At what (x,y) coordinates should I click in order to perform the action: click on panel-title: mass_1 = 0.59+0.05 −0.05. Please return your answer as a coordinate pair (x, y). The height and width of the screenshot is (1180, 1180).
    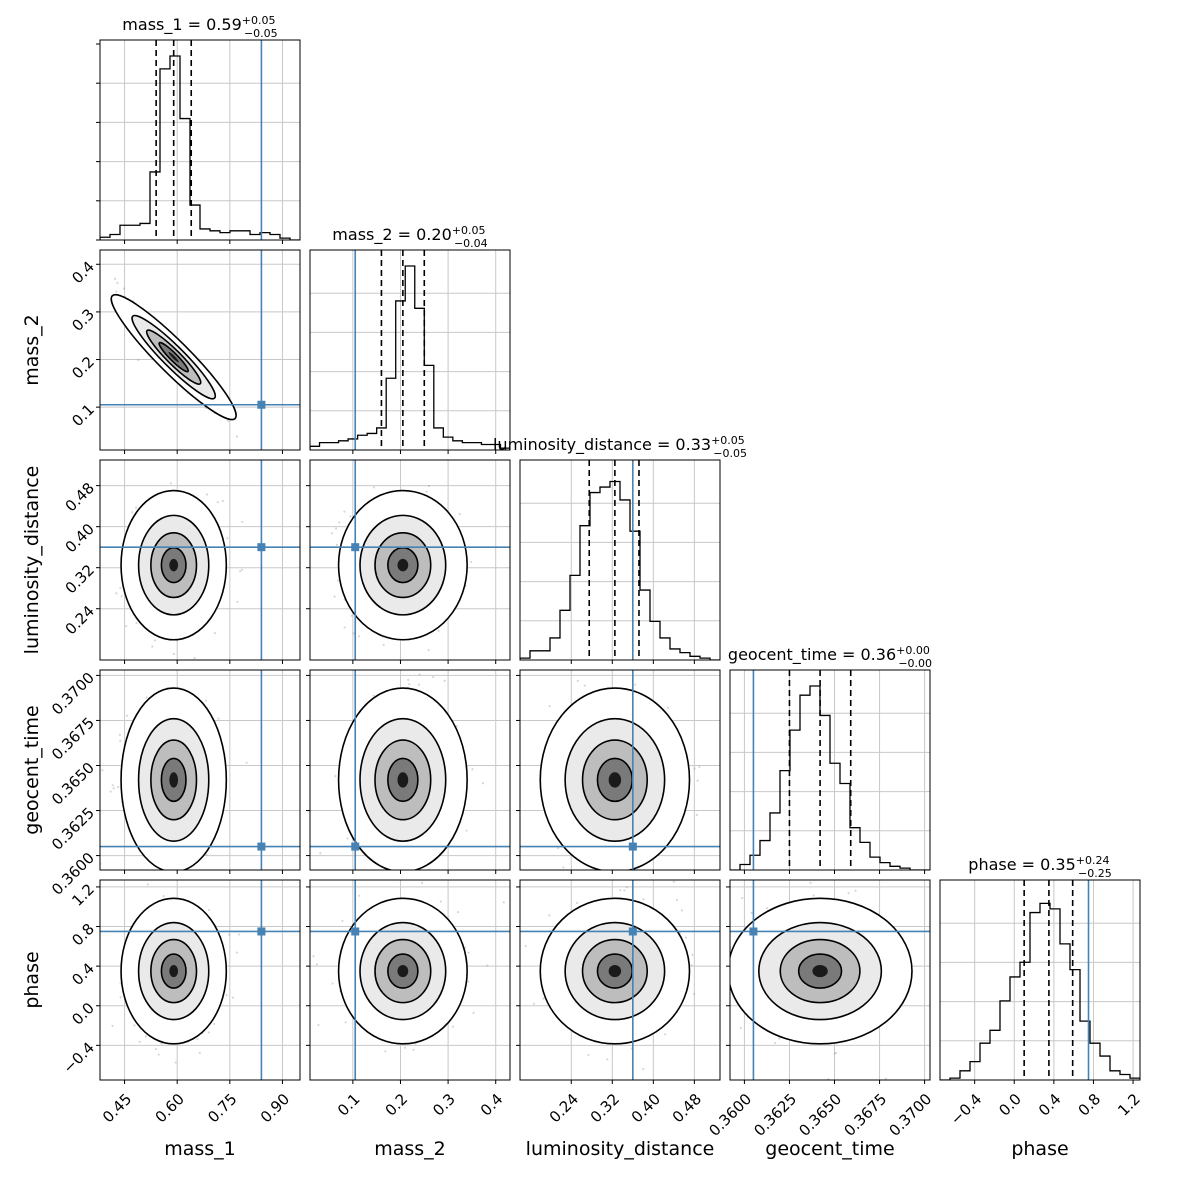
    Looking at the image, I should click on (199, 27).